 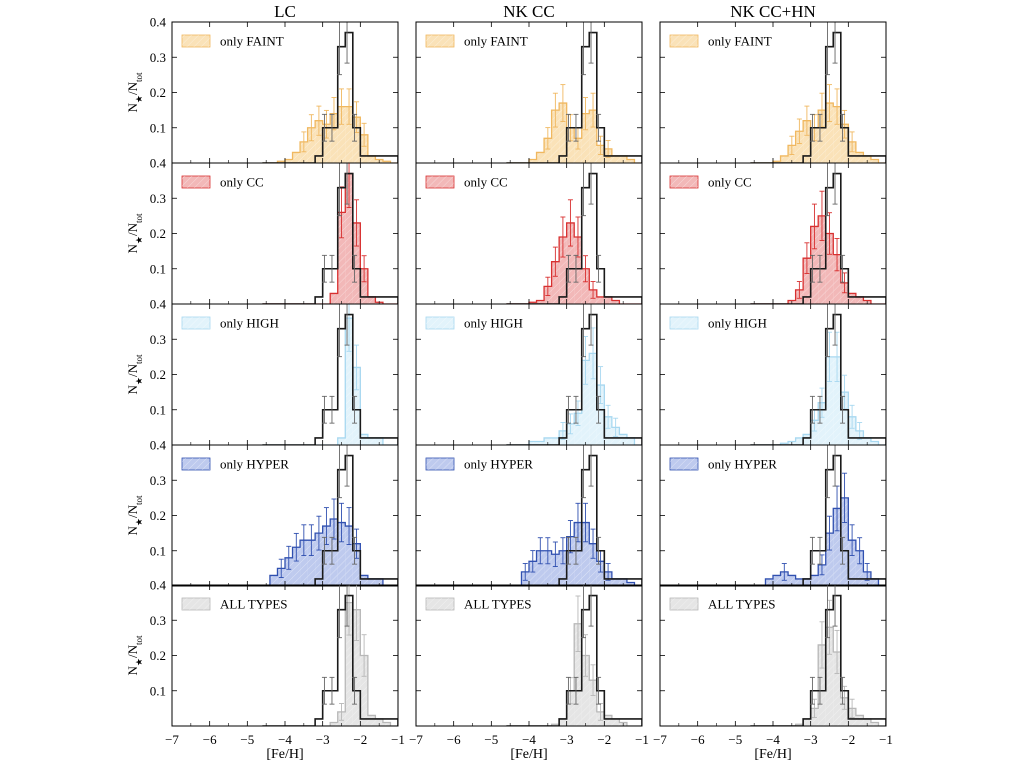 What do you see at coordinates (498, 604) in the screenshot?
I see `legend-label: ALL TYPES` at bounding box center [498, 604].